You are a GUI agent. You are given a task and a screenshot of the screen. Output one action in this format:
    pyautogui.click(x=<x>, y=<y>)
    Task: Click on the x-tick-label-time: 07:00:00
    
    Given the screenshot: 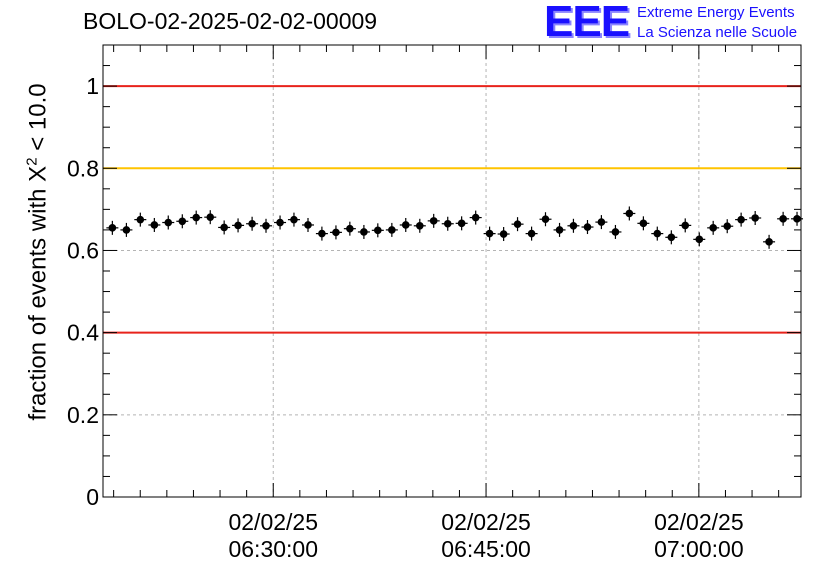 What is the action you would take?
    pyautogui.click(x=699, y=549)
    